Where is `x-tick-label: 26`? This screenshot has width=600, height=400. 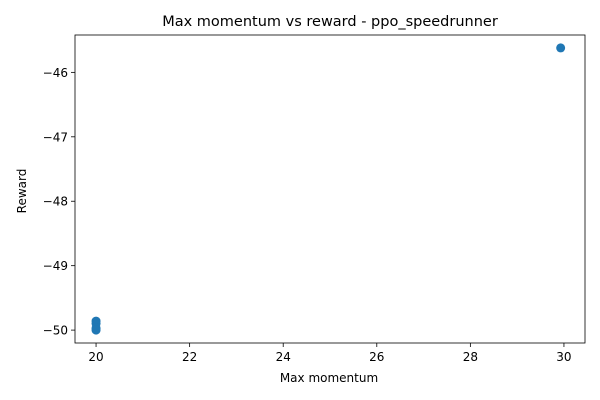 x-tick-label: 26 is located at coordinates (376, 357).